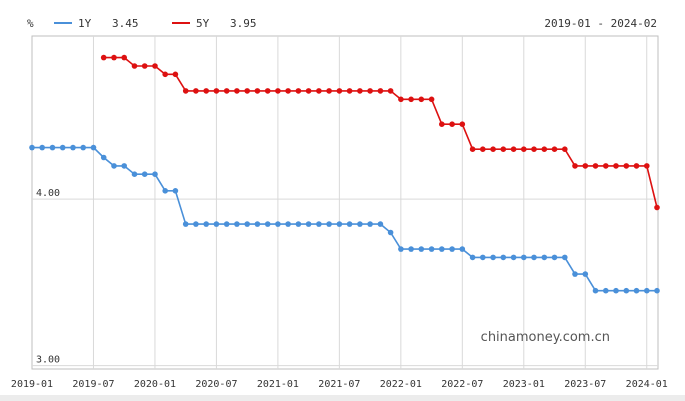 The height and width of the screenshot is (401, 685). What do you see at coordinates (96, 23) in the screenshot?
I see `legend-item-1y: 1Y 3.45` at bounding box center [96, 23].